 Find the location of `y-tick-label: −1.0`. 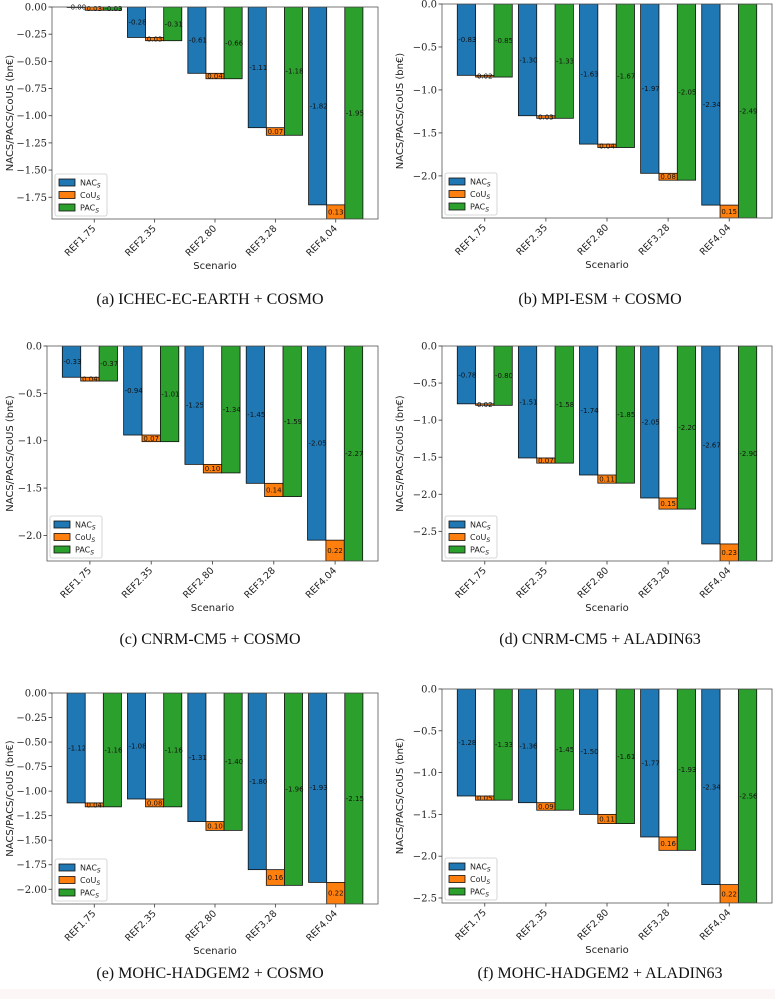

y-tick-label: −1.0 is located at coordinates (30, 441).